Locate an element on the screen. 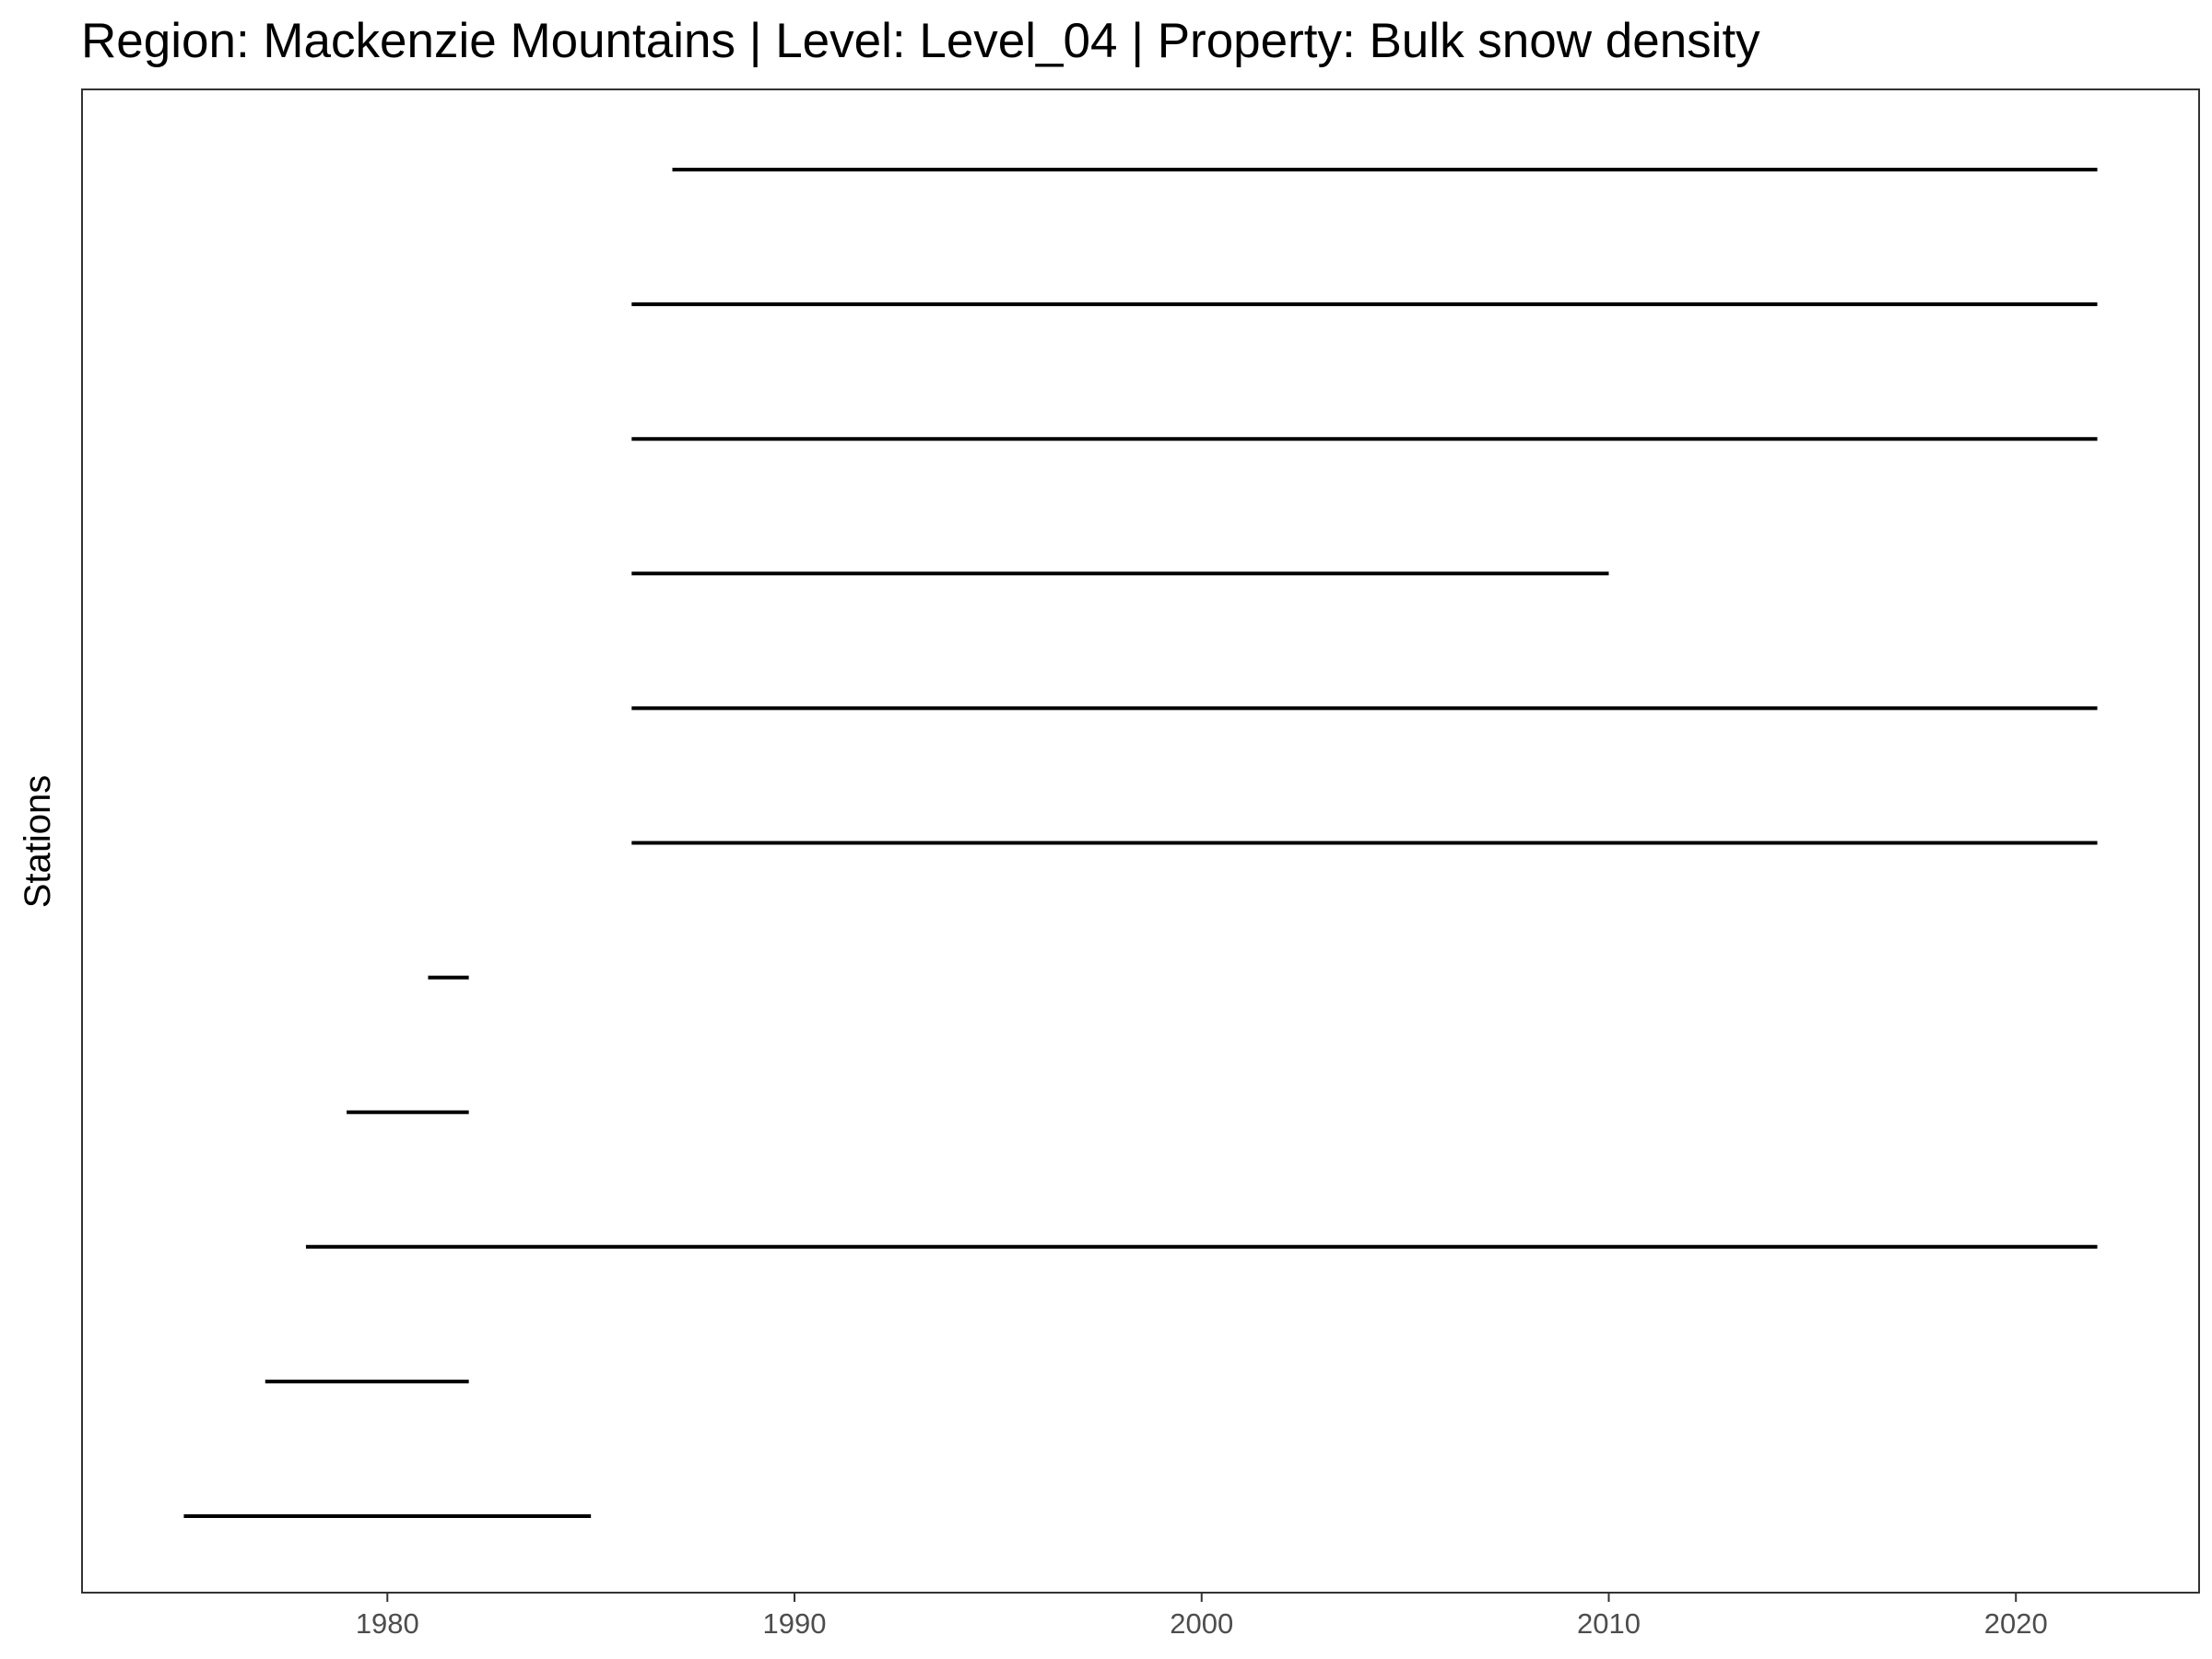 This screenshot has width=2212, height=1659. x-tick-label: 1980 is located at coordinates (387, 1623).